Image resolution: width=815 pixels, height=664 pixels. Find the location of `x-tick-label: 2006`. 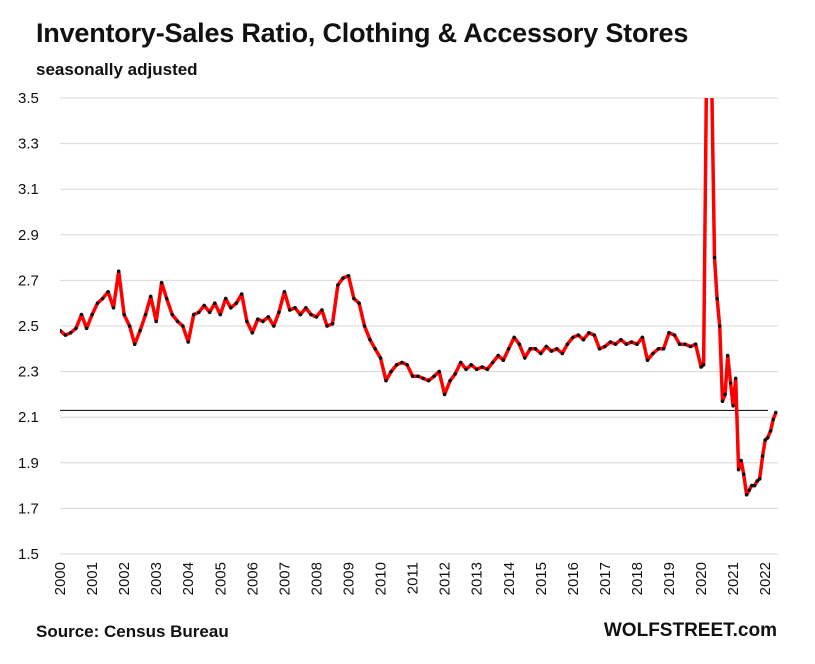

x-tick-label: 2006 is located at coordinates (252, 578).